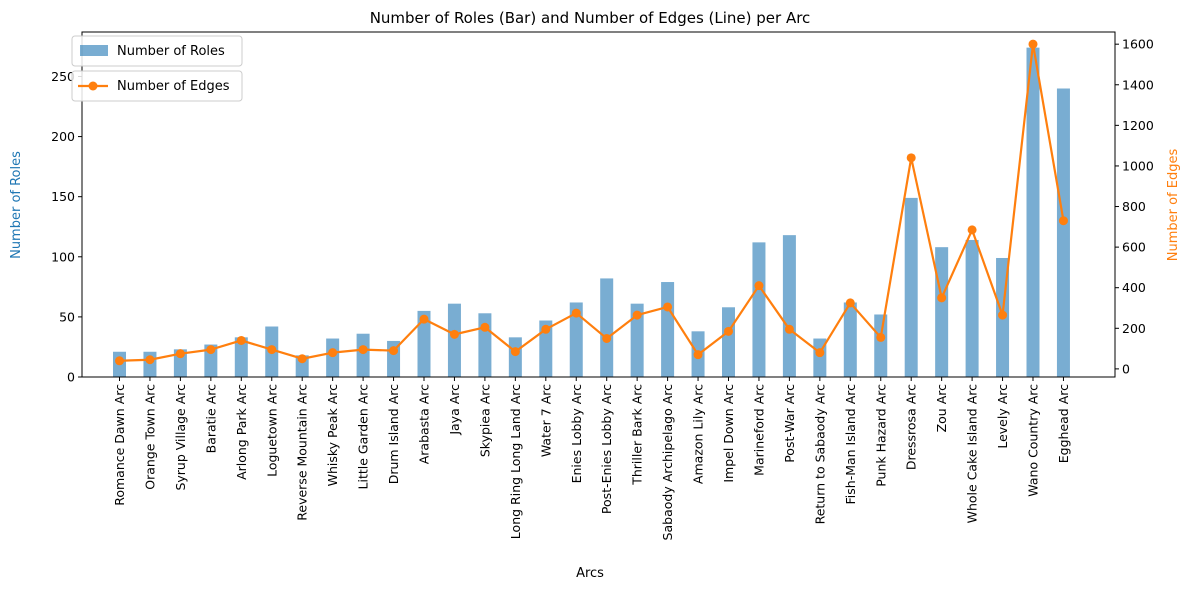 Image resolution: width=1189 pixels, height=590 pixels. Describe the element at coordinates (363, 437) in the screenshot. I see `x-tick-label-8: Little Garden Arc` at that location.